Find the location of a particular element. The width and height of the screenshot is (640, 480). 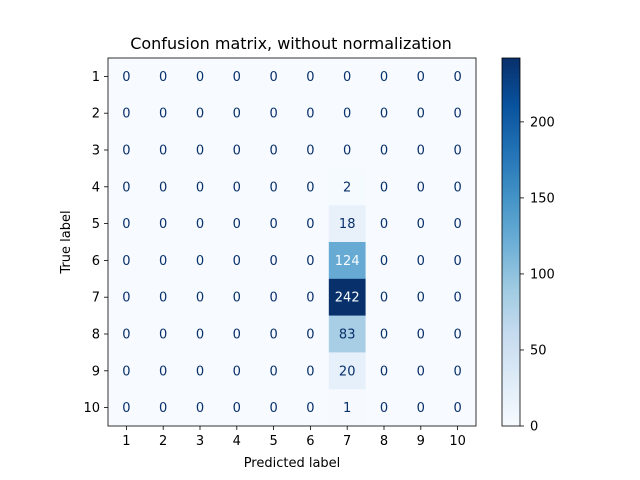

x-tick-label: 3 is located at coordinates (200, 441).